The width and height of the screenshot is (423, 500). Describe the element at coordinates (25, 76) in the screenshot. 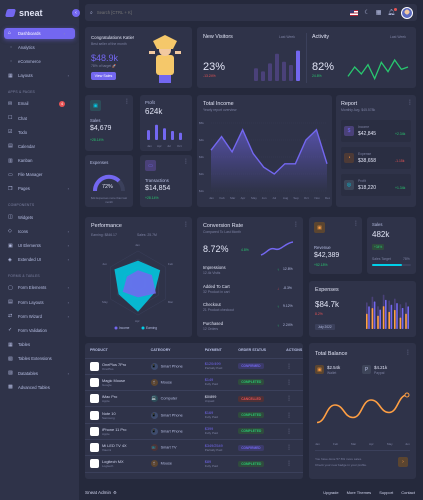

I see `sidebar-item-label: Layouts` at that location.